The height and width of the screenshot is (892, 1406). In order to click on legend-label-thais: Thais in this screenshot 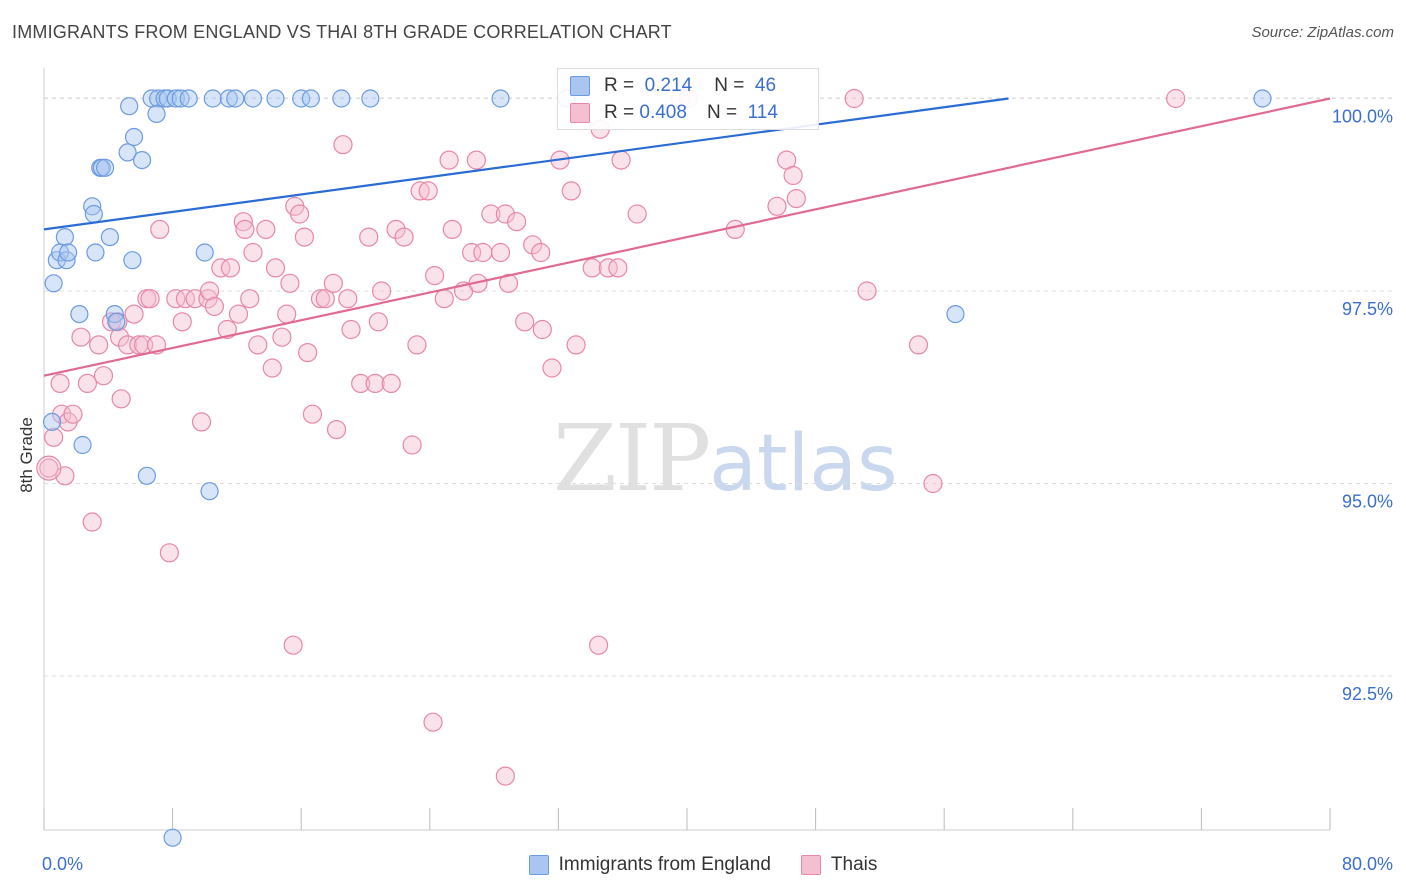, I will do `click(854, 864)`.